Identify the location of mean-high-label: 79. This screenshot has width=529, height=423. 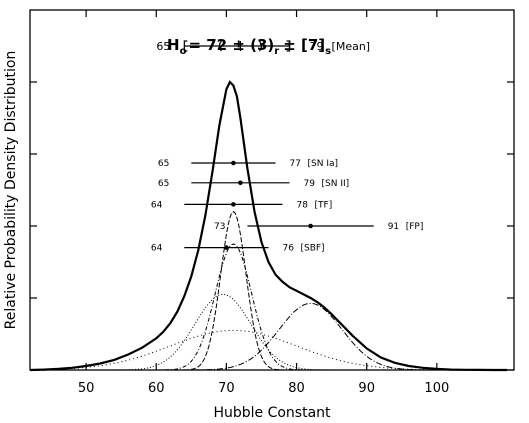
(317, 46).